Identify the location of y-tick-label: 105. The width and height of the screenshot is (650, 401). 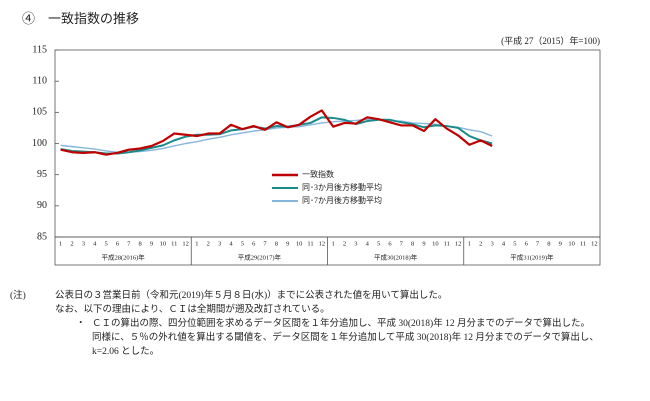
(39, 112).